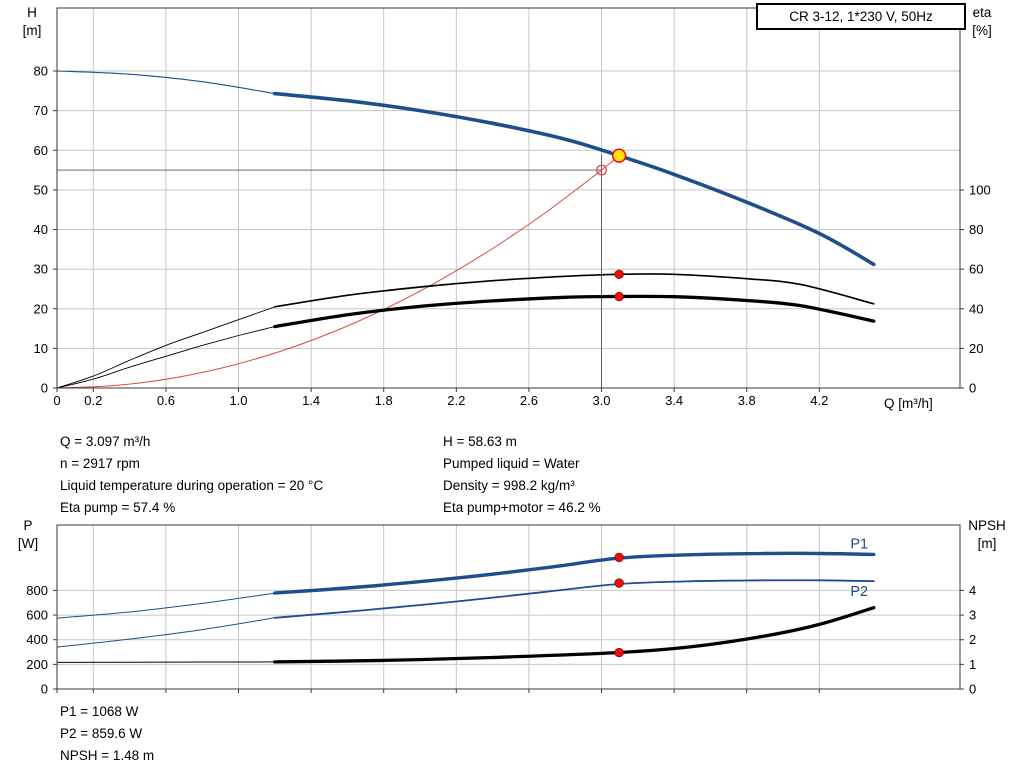 The image size is (1024, 781). I want to click on y-tick-label-right: 60, so click(976, 269).